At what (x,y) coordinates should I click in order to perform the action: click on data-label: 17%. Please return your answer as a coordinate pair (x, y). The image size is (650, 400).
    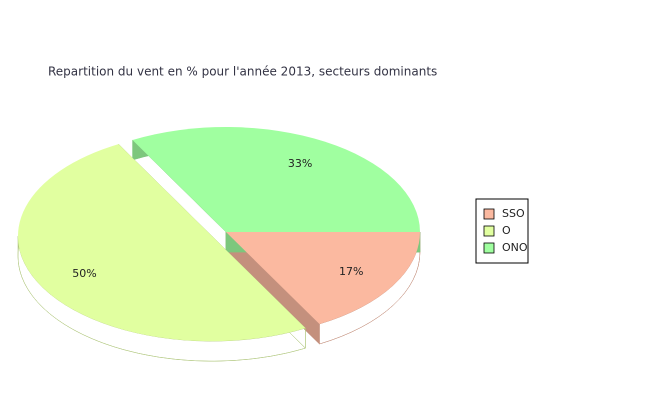
    Looking at the image, I should click on (351, 271).